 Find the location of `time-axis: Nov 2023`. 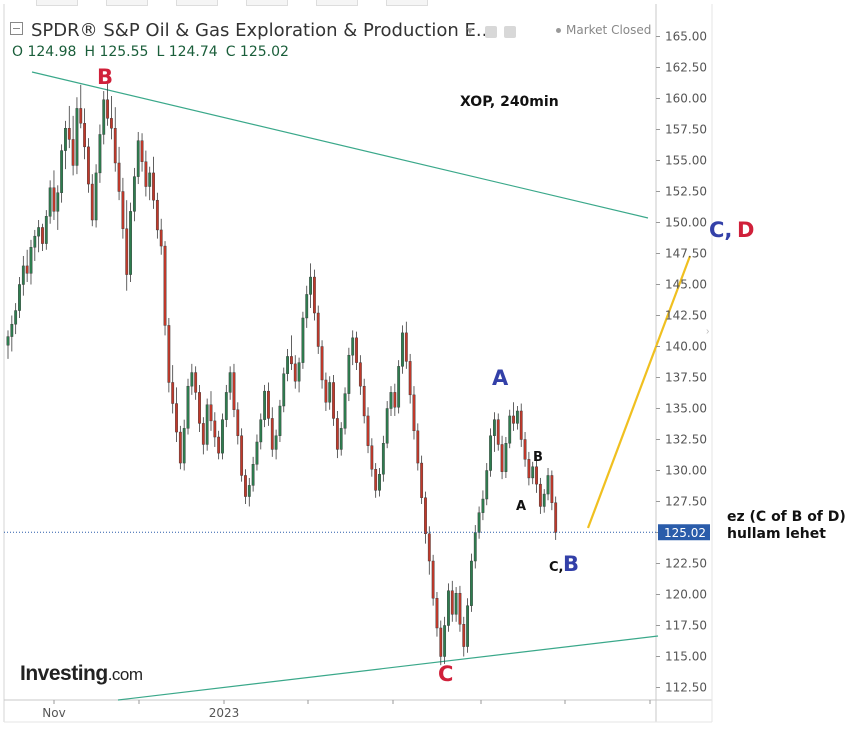

time-axis: Nov 2023 is located at coordinates (346, 710).